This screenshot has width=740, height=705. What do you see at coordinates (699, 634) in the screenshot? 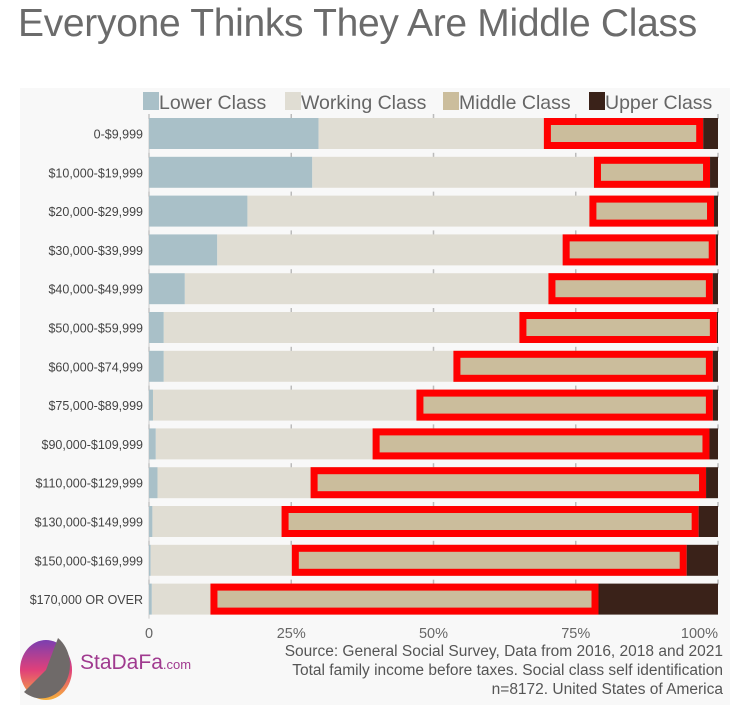
I see `x-tick-label: 100%` at bounding box center [699, 634].